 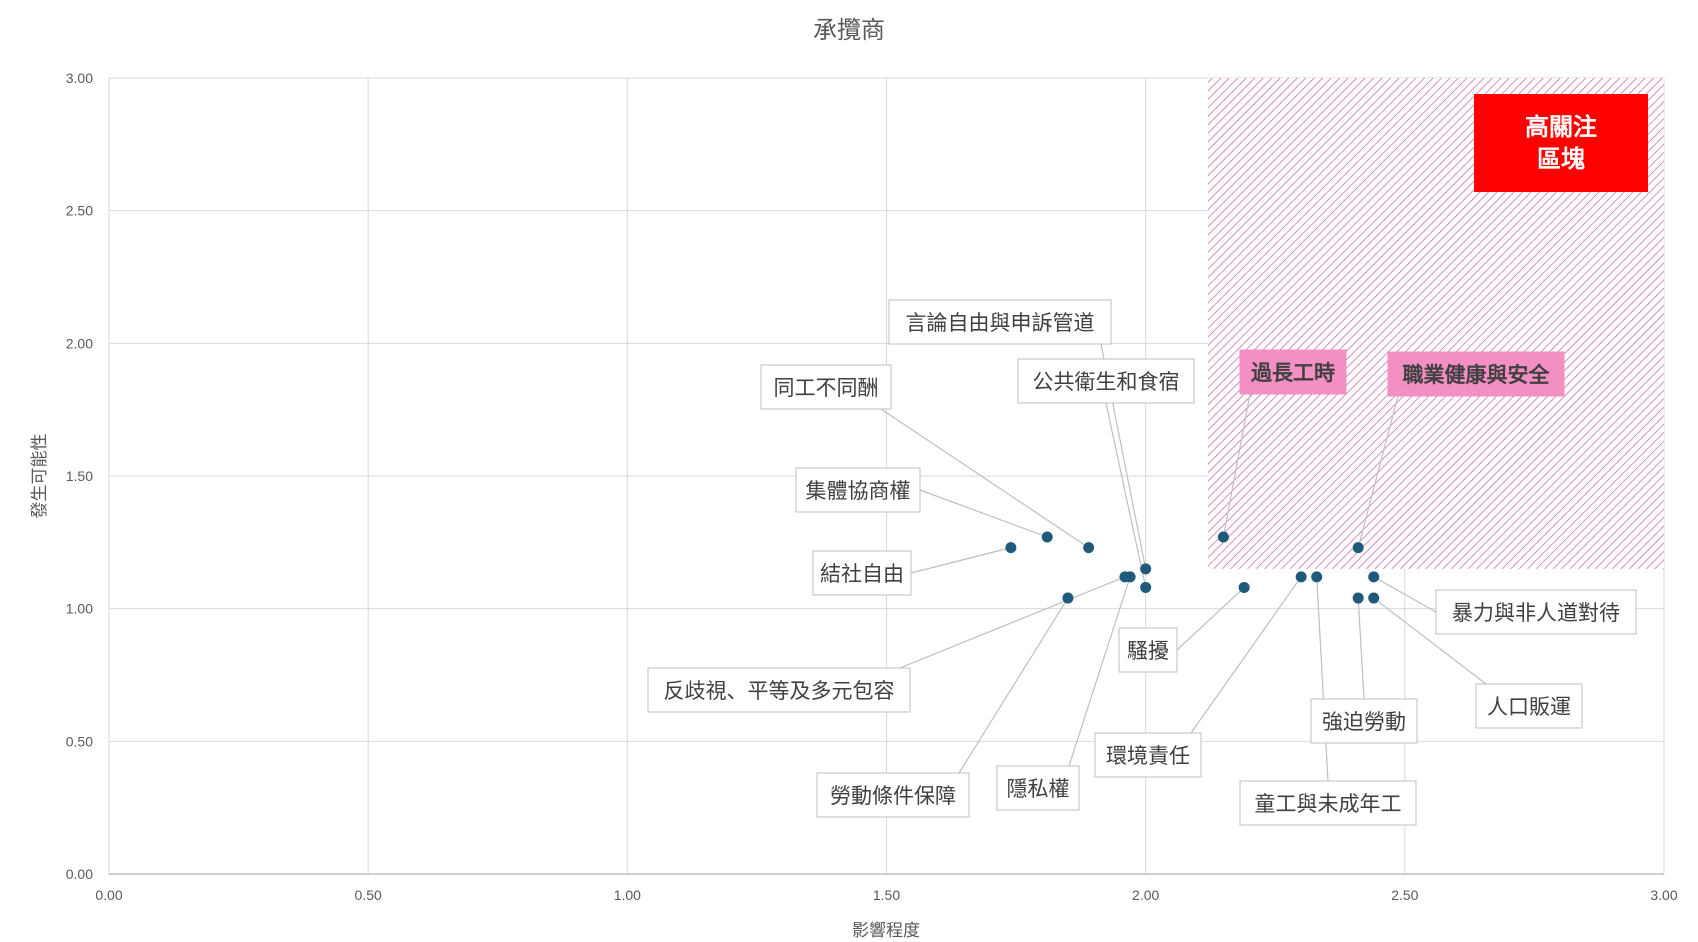 I want to click on y-tick-label-5: 2.50, so click(x=79, y=211).